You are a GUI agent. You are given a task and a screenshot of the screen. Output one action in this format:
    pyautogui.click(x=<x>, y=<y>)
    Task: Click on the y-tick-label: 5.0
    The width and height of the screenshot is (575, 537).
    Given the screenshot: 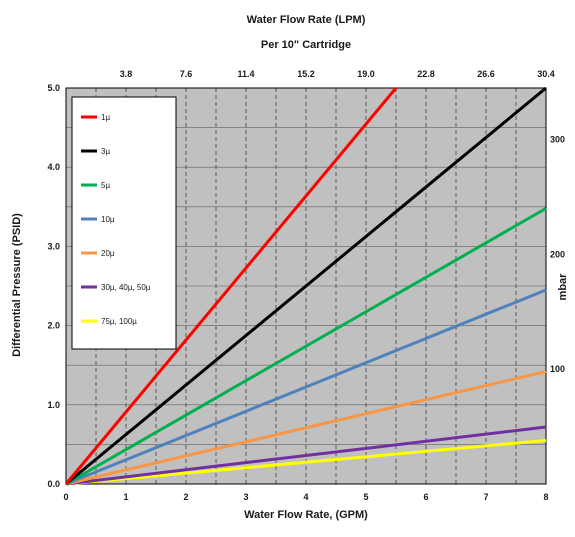 What is the action you would take?
    pyautogui.click(x=53, y=88)
    